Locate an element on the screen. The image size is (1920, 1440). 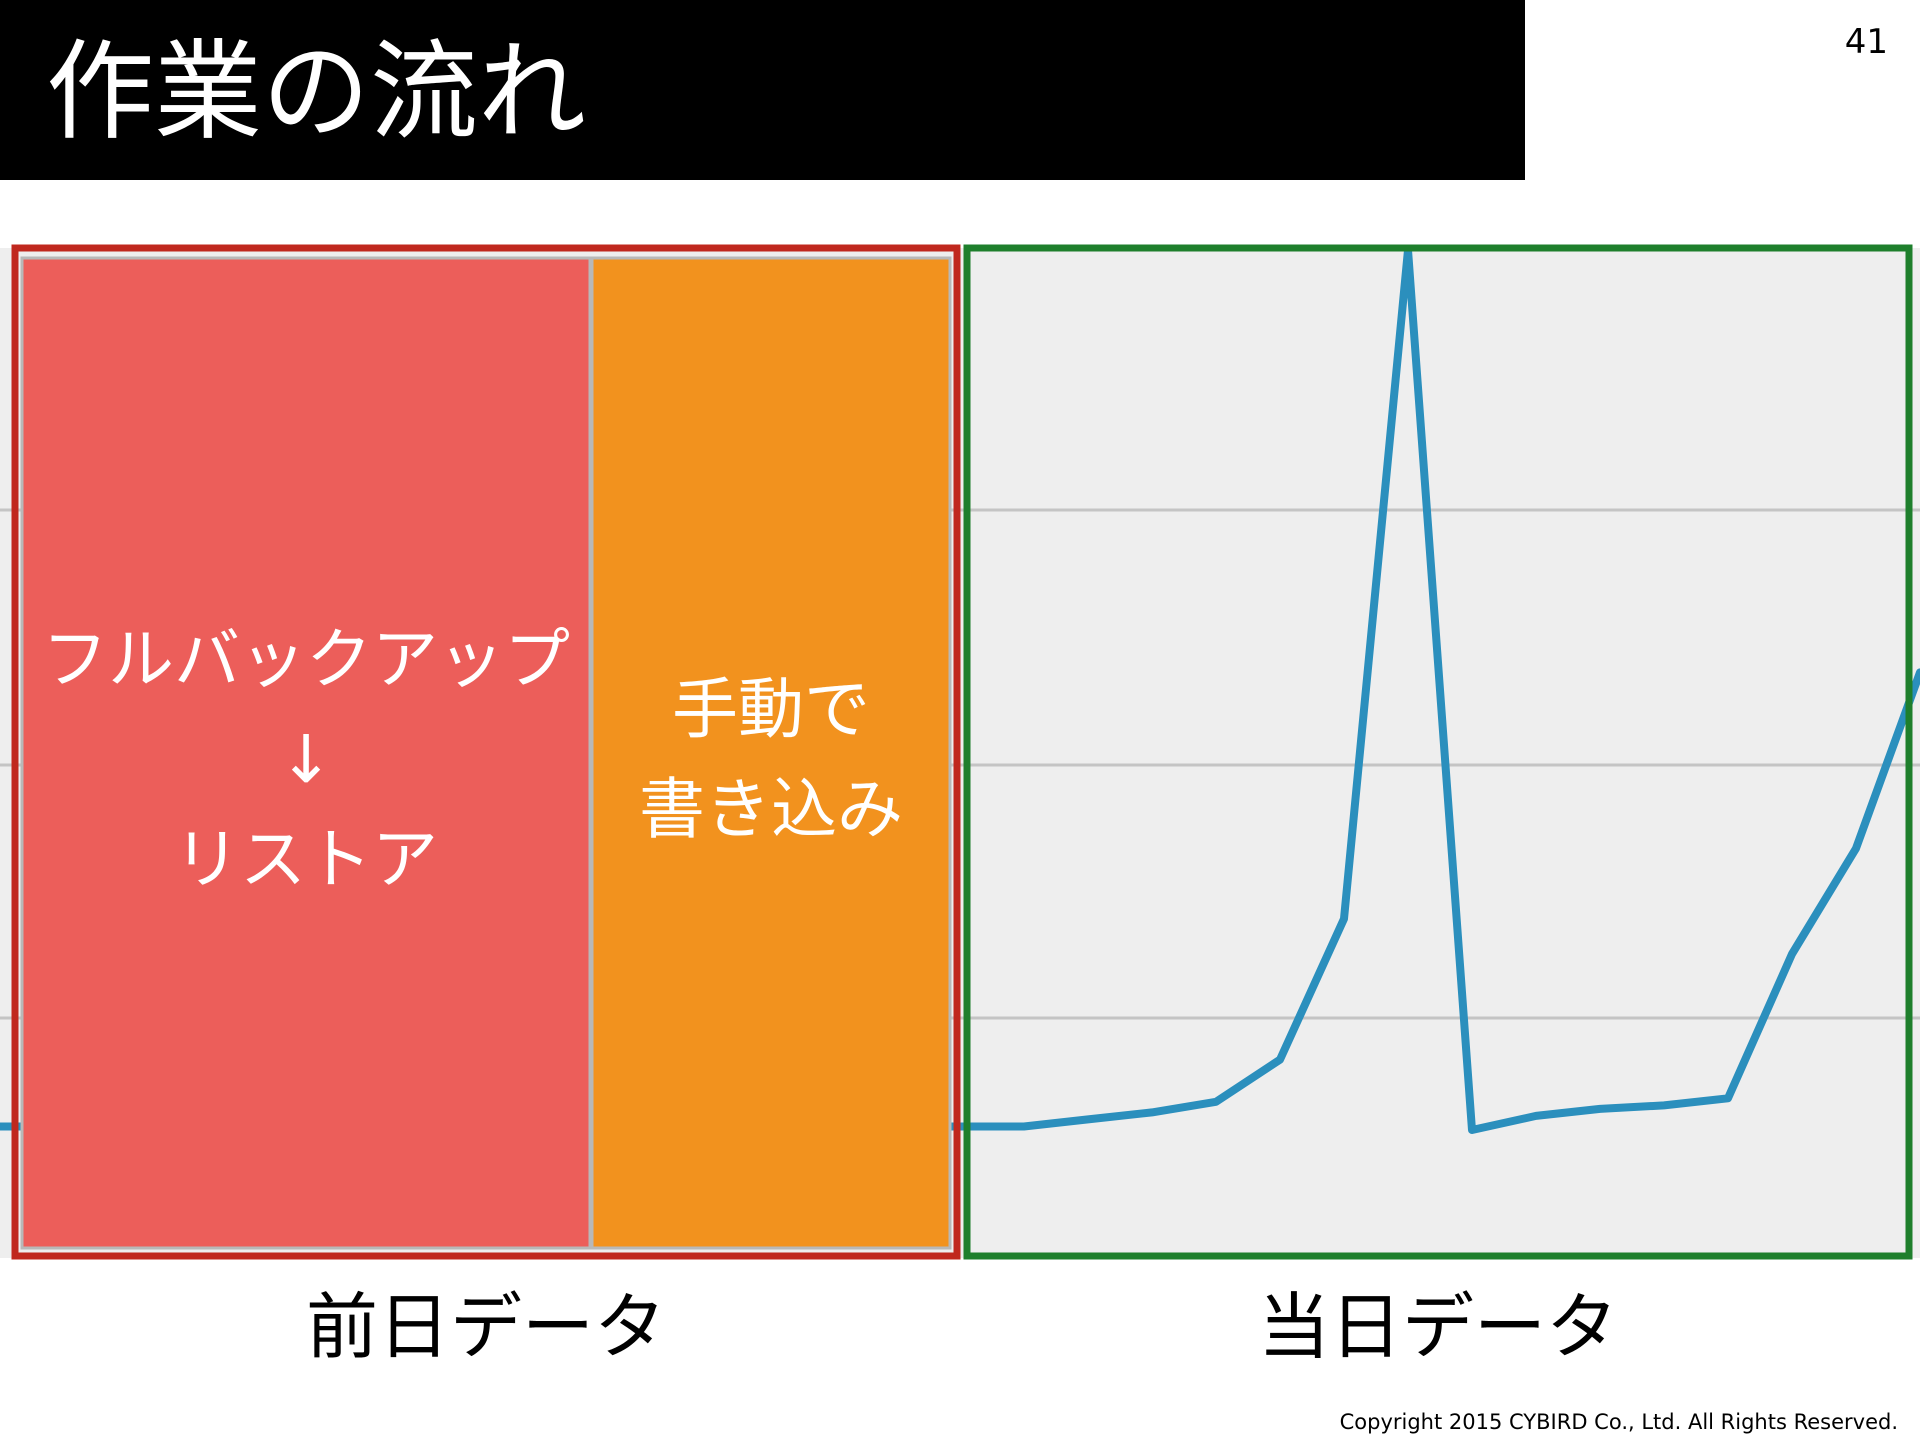
full-backup-text: フルバックアップ ↓ リストア is located at coordinates (306, 760).